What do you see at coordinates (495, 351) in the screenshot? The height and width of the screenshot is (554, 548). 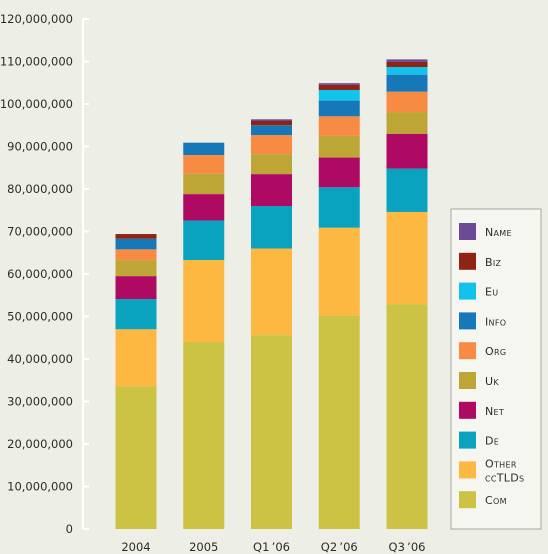 I see `legend-label: Org` at bounding box center [495, 351].